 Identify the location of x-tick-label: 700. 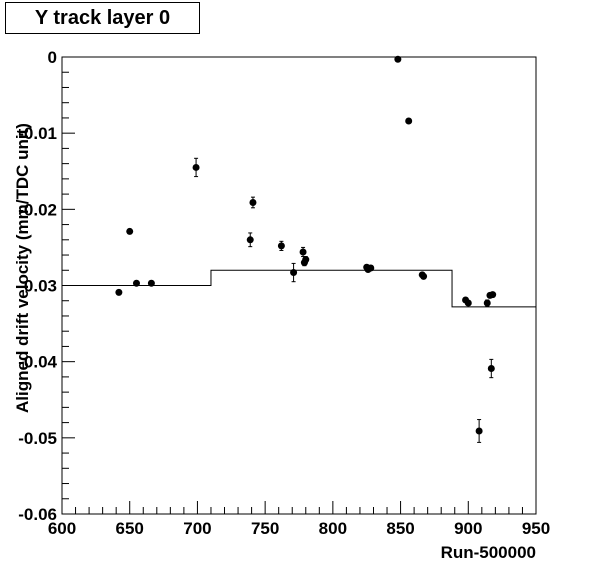
(197, 528).